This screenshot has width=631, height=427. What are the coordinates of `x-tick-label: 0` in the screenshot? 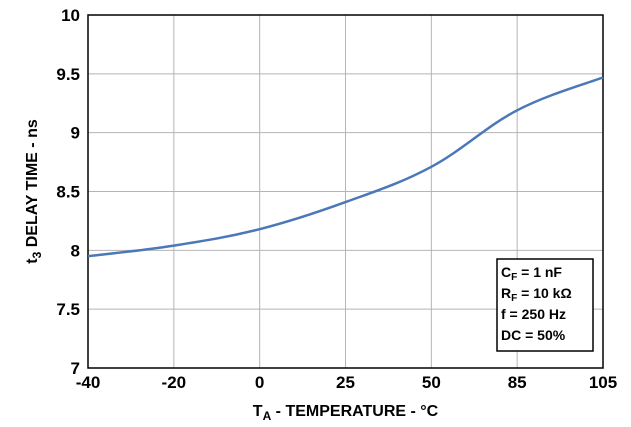 It's located at (259, 382).